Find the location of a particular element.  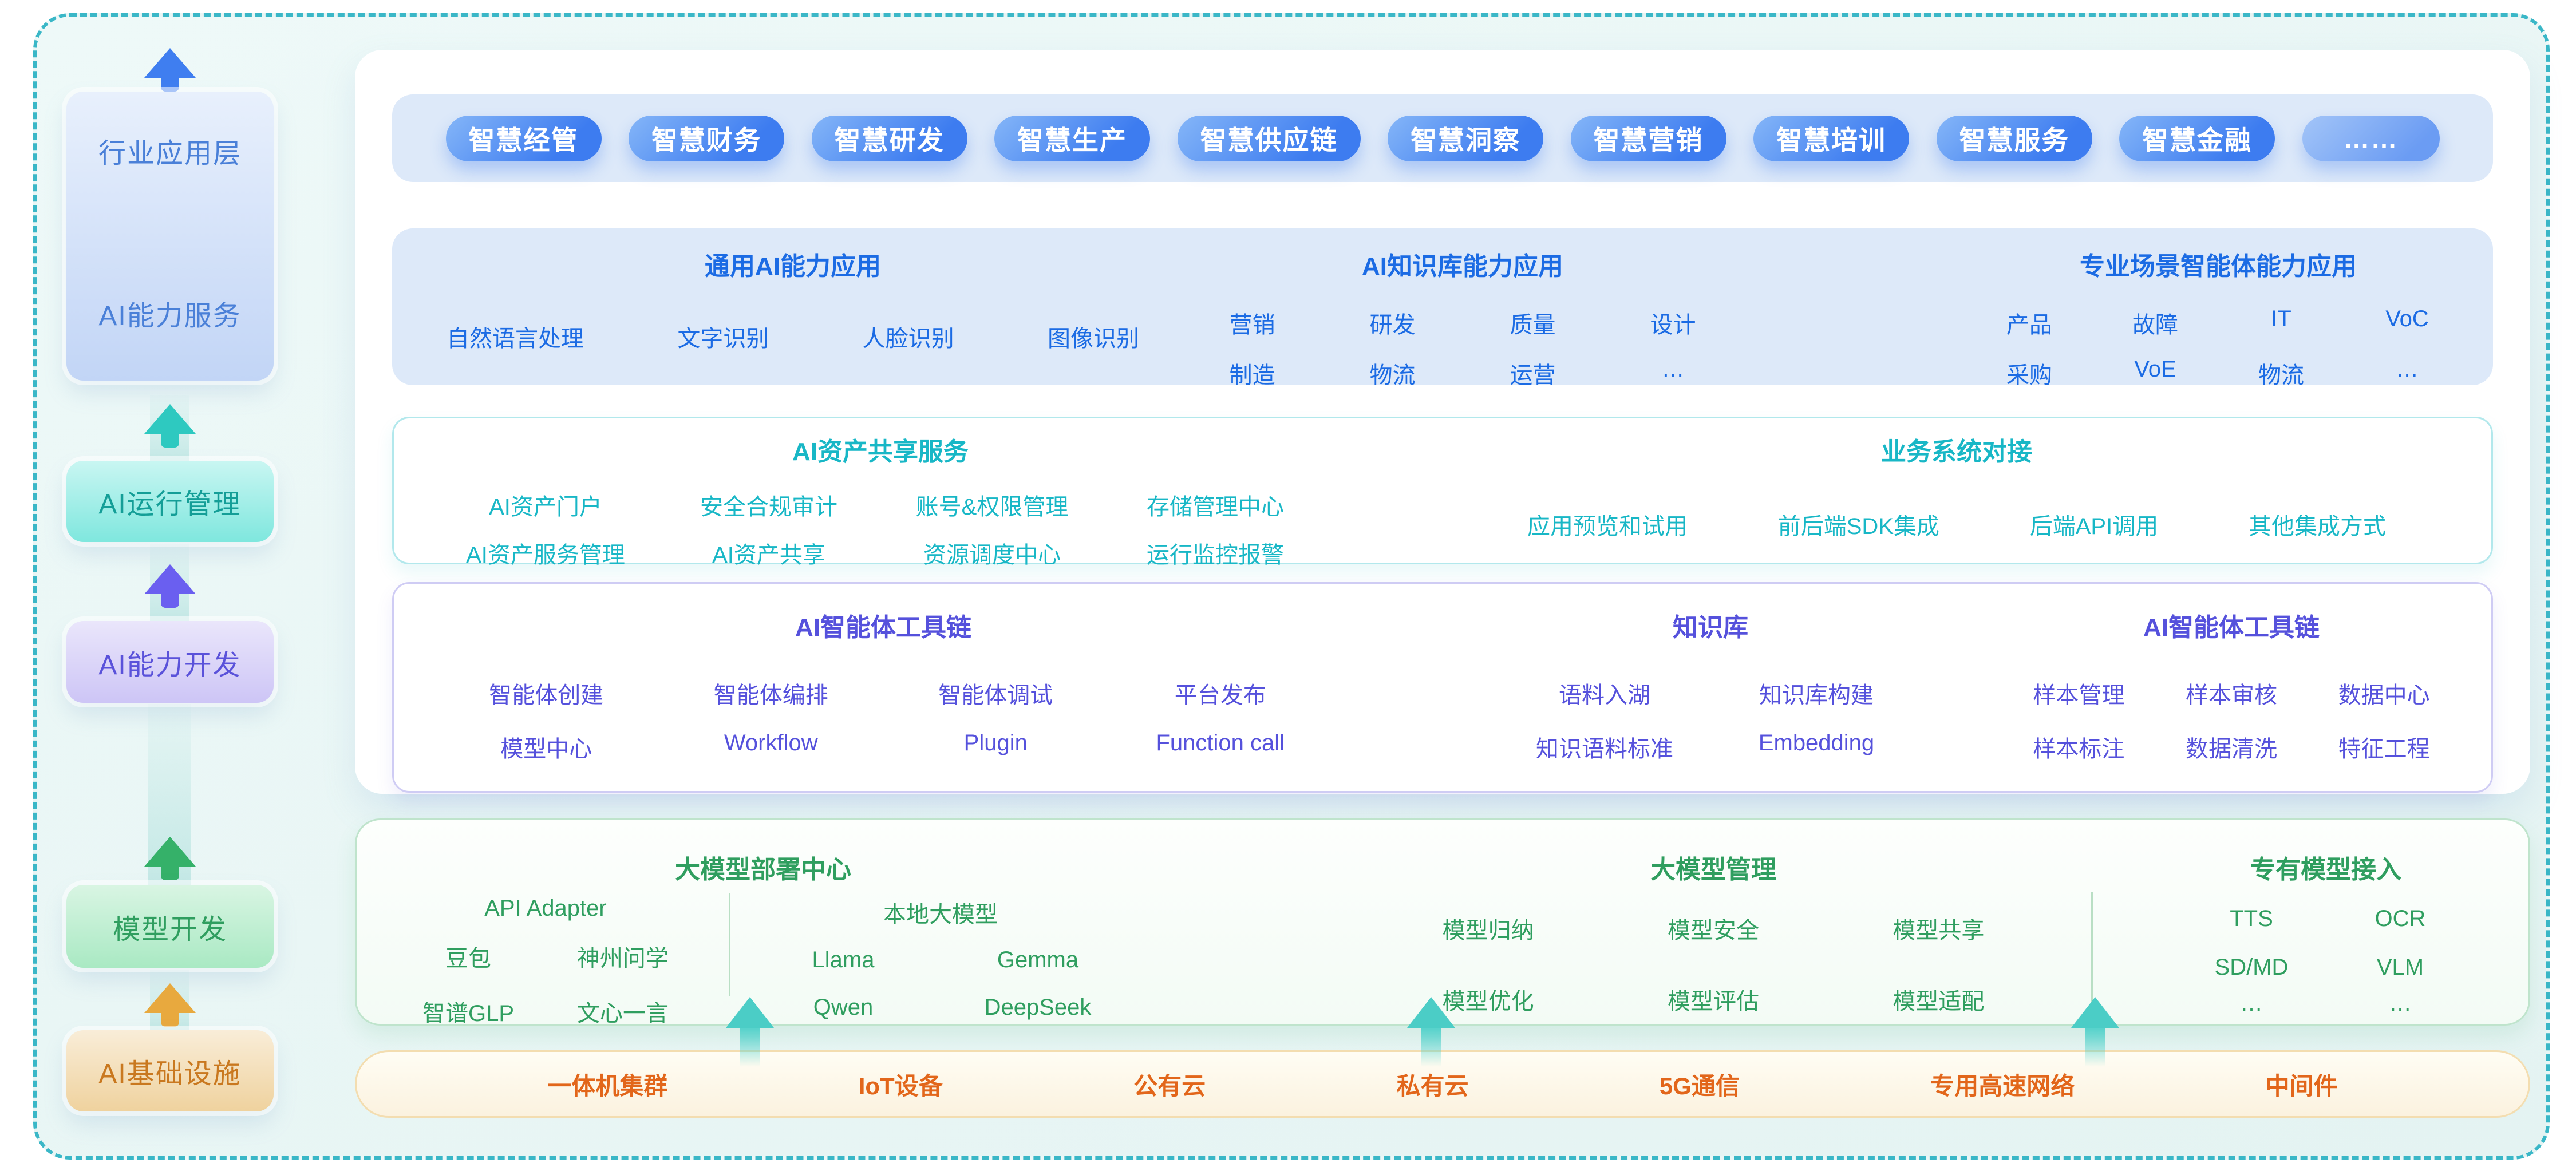

dev-item: Workflow is located at coordinates (771, 743).